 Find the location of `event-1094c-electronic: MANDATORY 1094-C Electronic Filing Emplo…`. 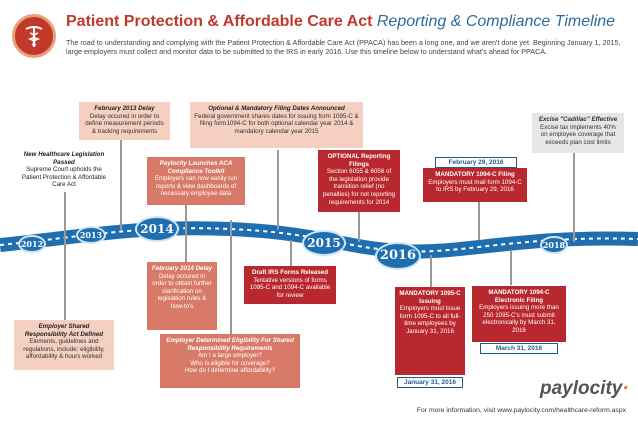

event-1094c-electronic: MANDATORY 1094-C Electronic Filing Emplo… is located at coordinates (519, 314).